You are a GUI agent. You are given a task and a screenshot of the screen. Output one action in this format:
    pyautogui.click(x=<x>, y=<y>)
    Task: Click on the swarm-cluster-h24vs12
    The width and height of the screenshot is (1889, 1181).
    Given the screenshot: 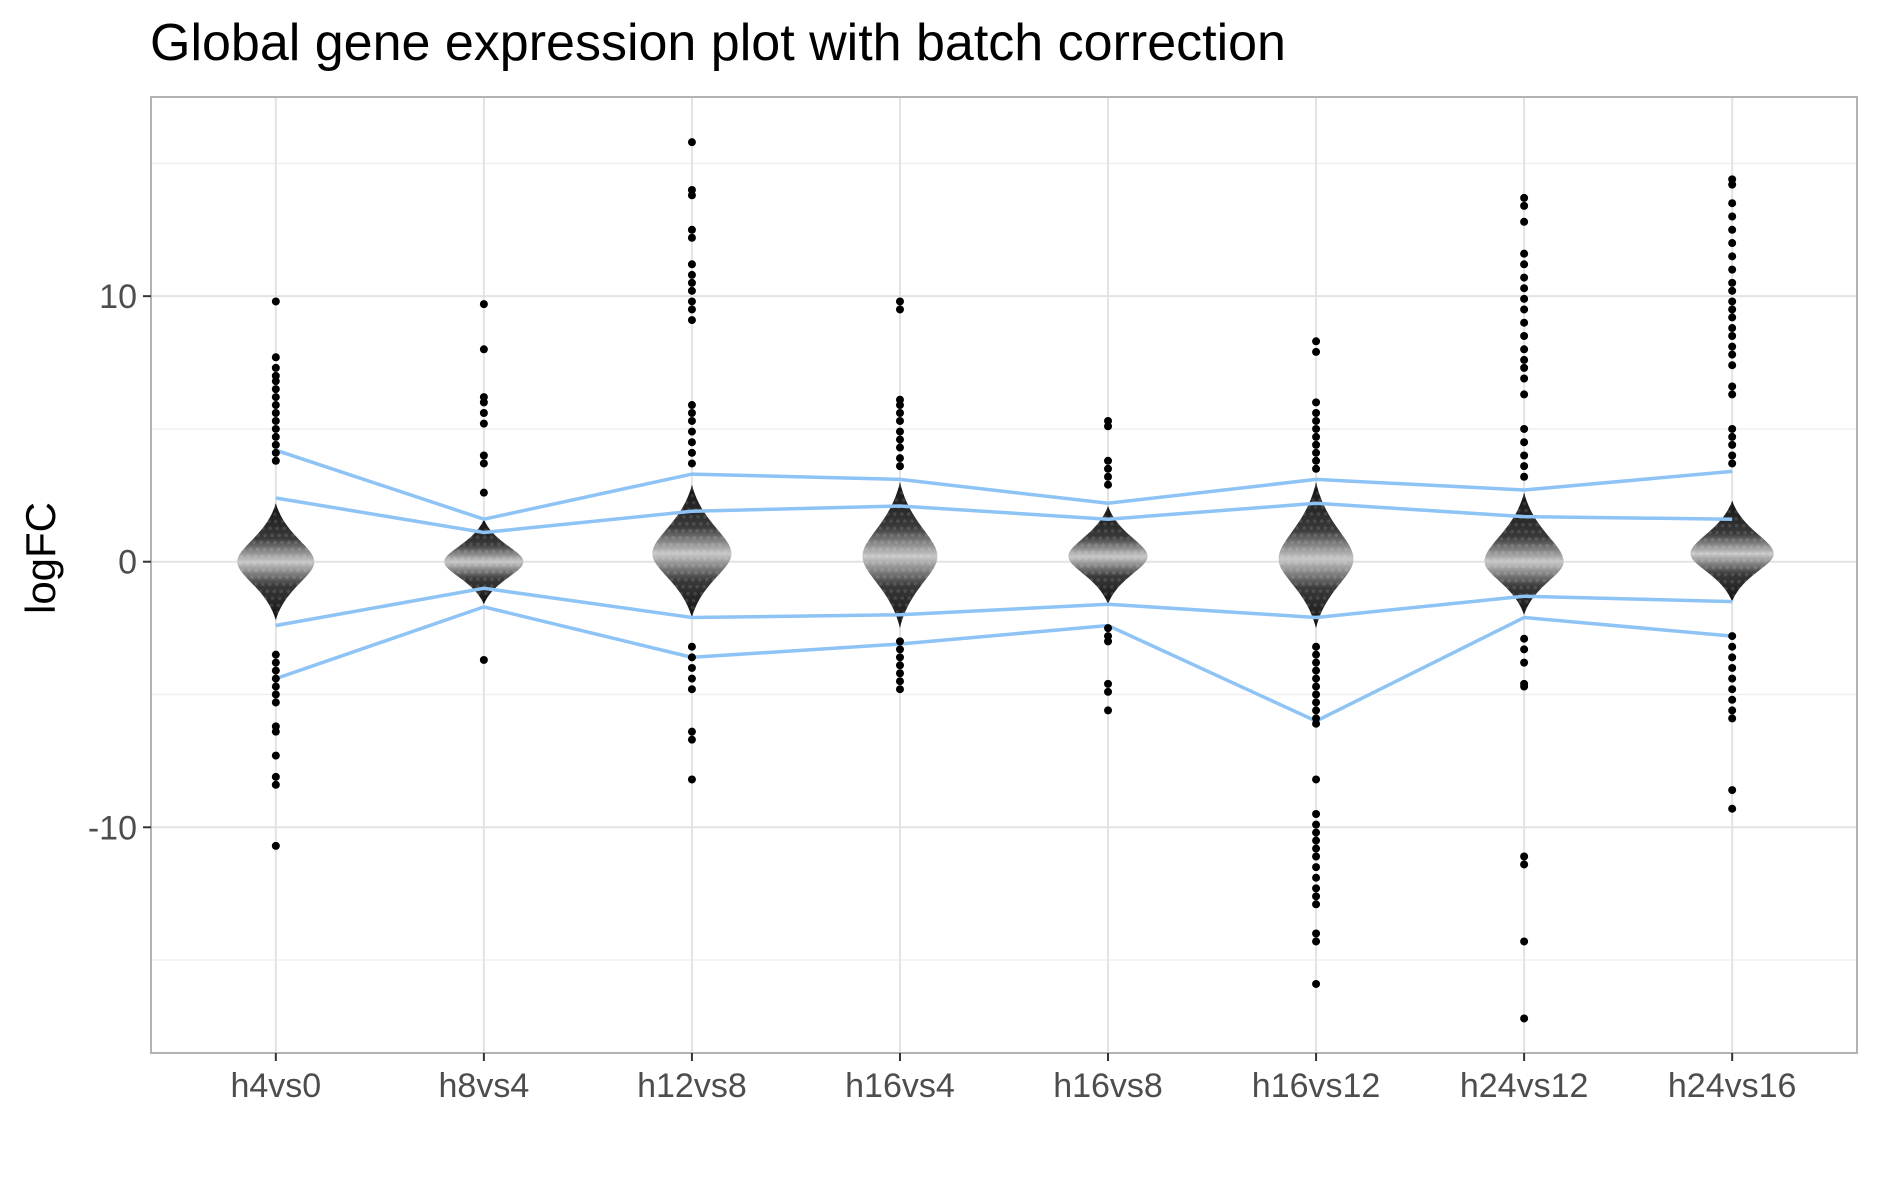 What is the action you would take?
    pyautogui.click(x=1524, y=553)
    